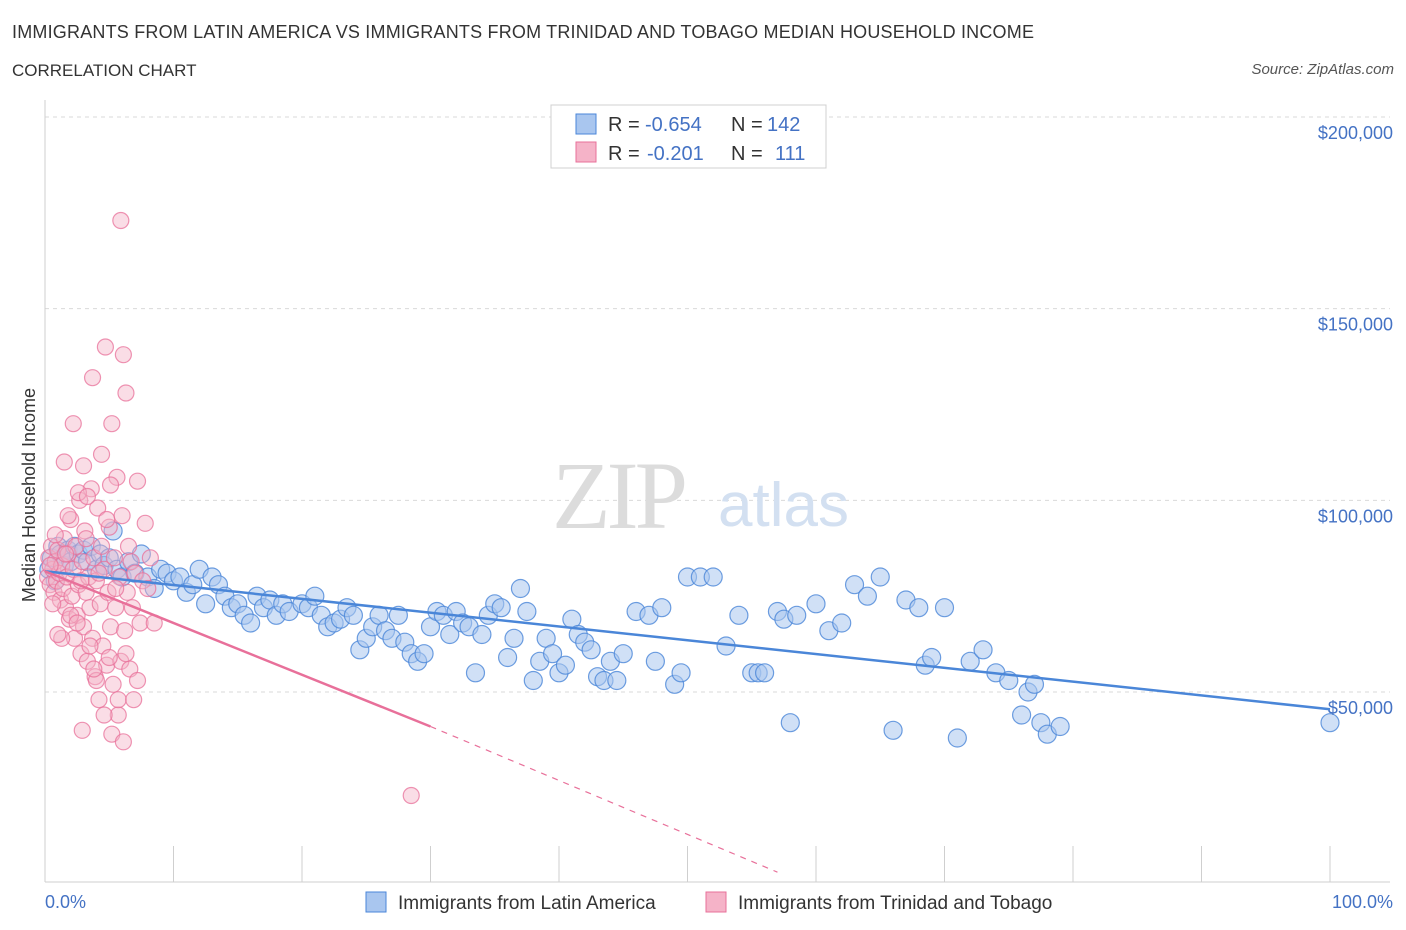 This screenshot has height=930, width=1406. What do you see at coordinates (747, 154) in the screenshot?
I see `legend-n-label-2: N =` at bounding box center [747, 154].